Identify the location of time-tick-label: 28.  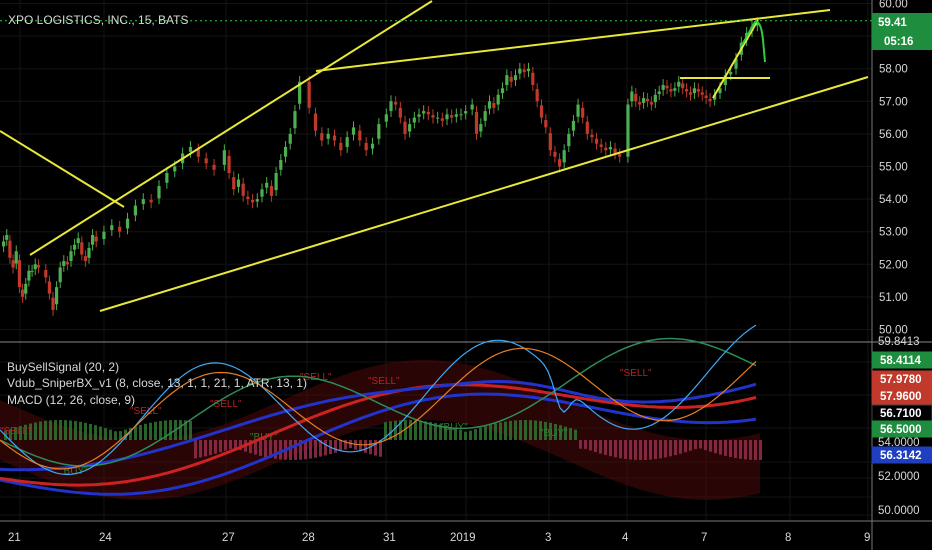
(308, 538).